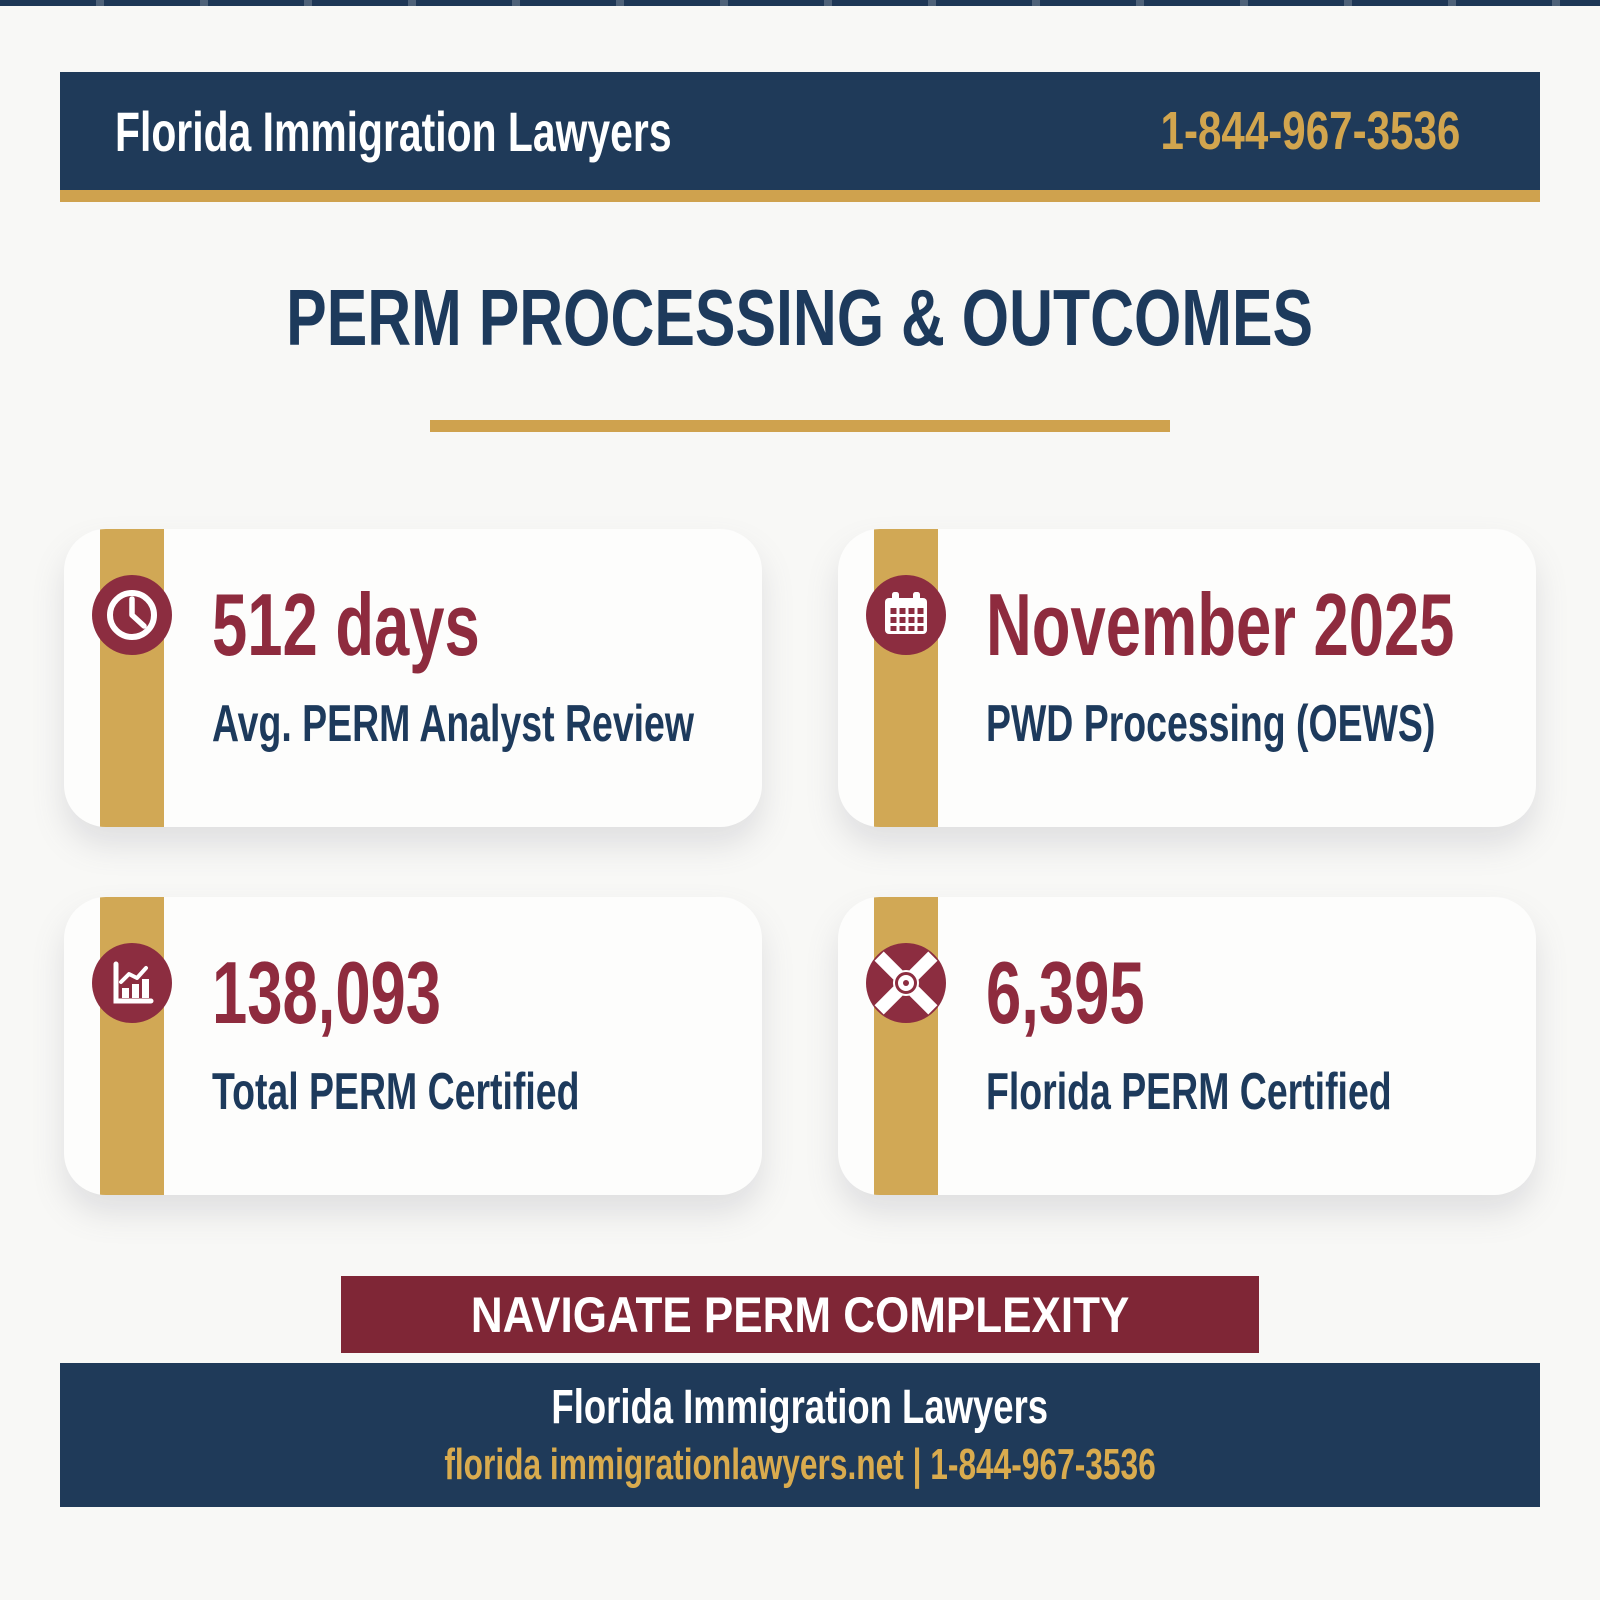 The image size is (1600, 1600). I want to click on footer-brand: Florida Immigration Lawyers, so click(800, 1408).